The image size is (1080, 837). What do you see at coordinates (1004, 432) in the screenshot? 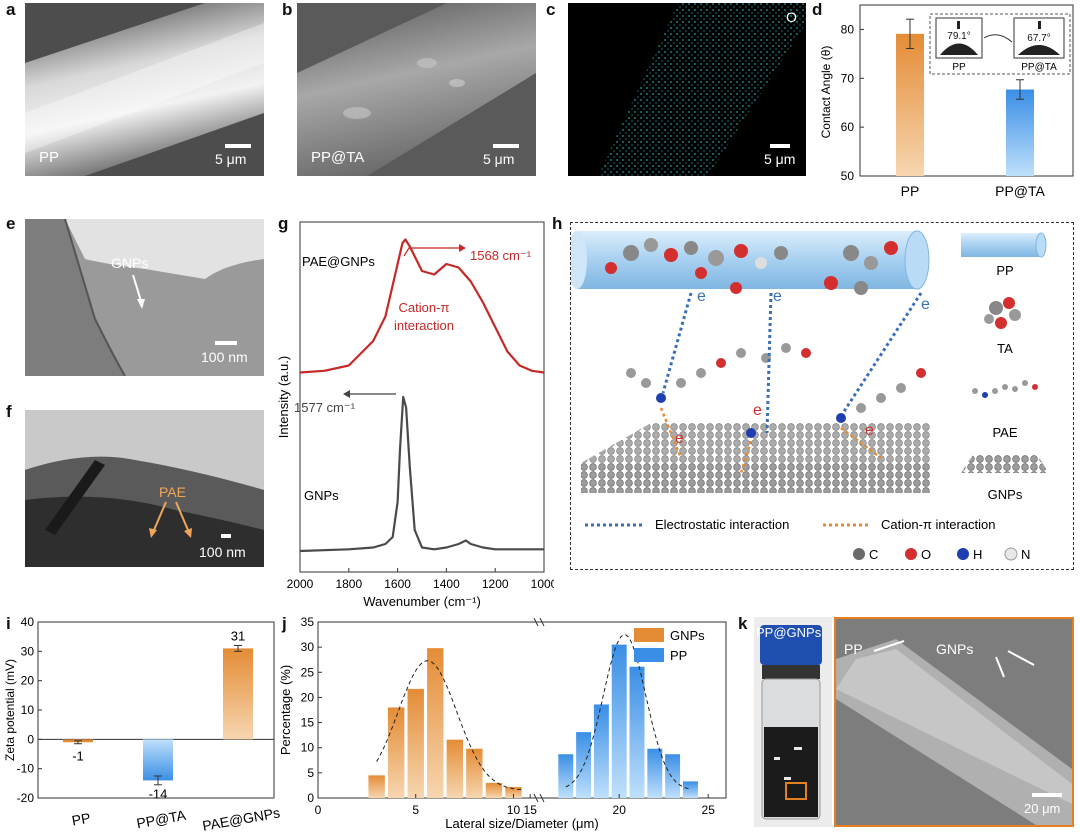
I see `legend-name-pae: PAE` at bounding box center [1004, 432].